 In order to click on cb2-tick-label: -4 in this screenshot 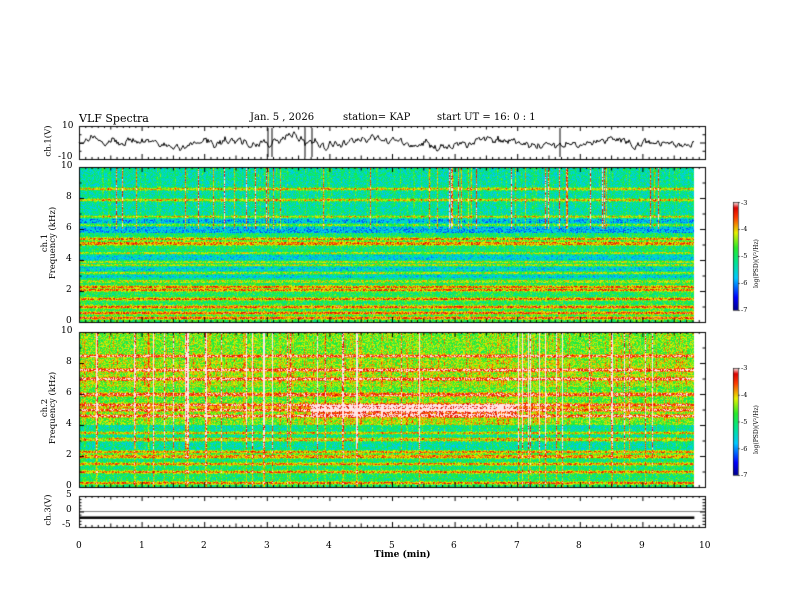, I will do `click(744, 395)`.